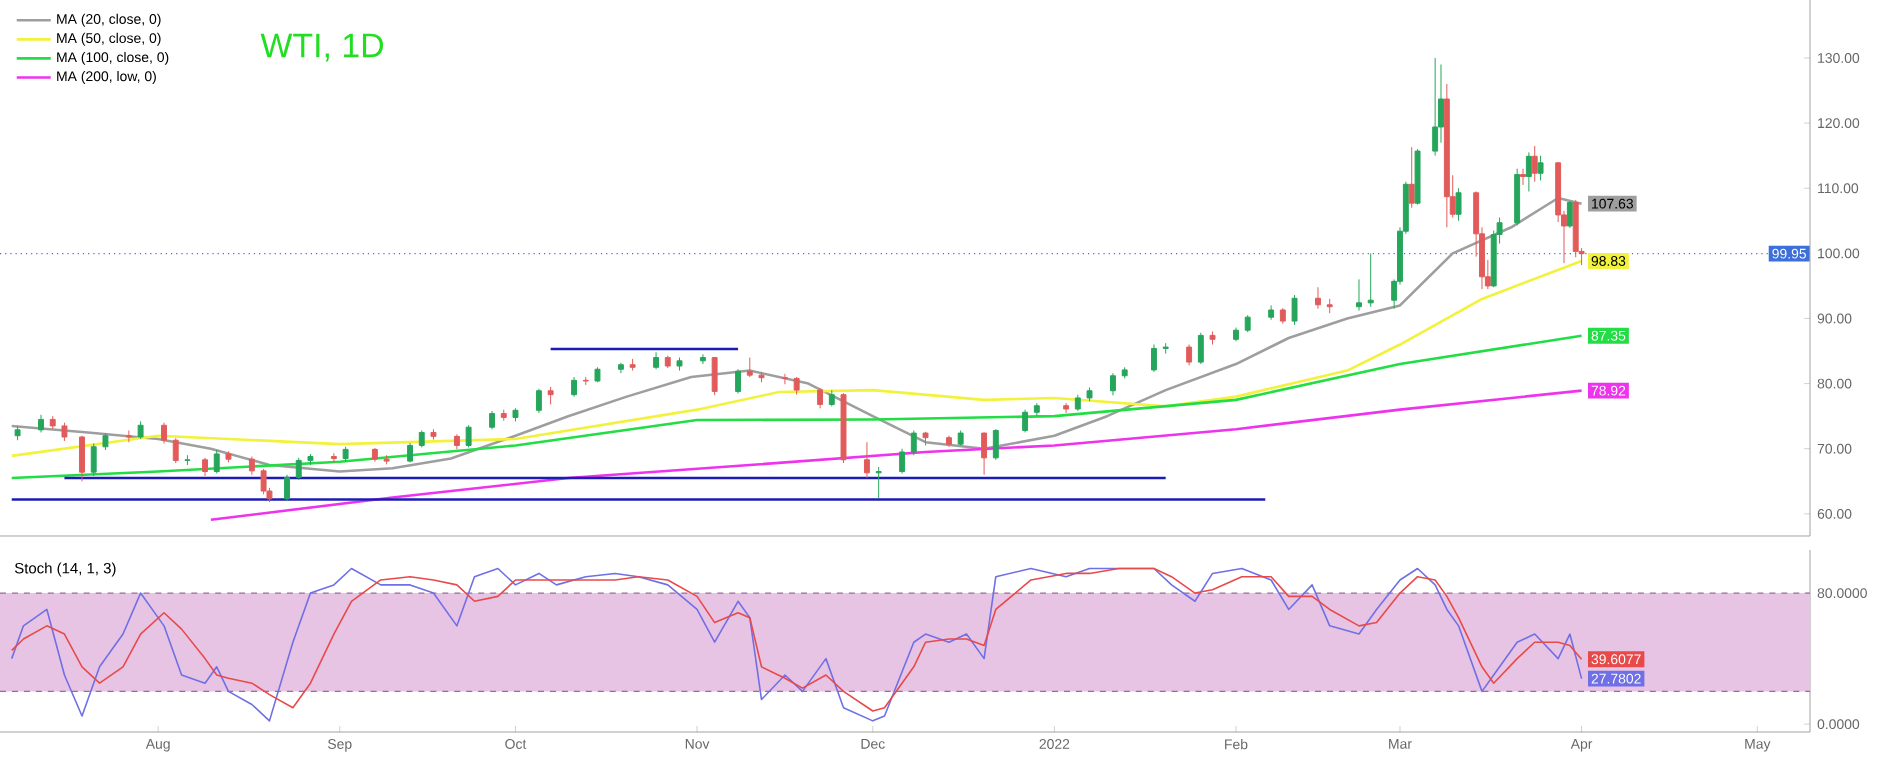  What do you see at coordinates (896, 455) in the screenshot?
I see `line-series` at bounding box center [896, 455].